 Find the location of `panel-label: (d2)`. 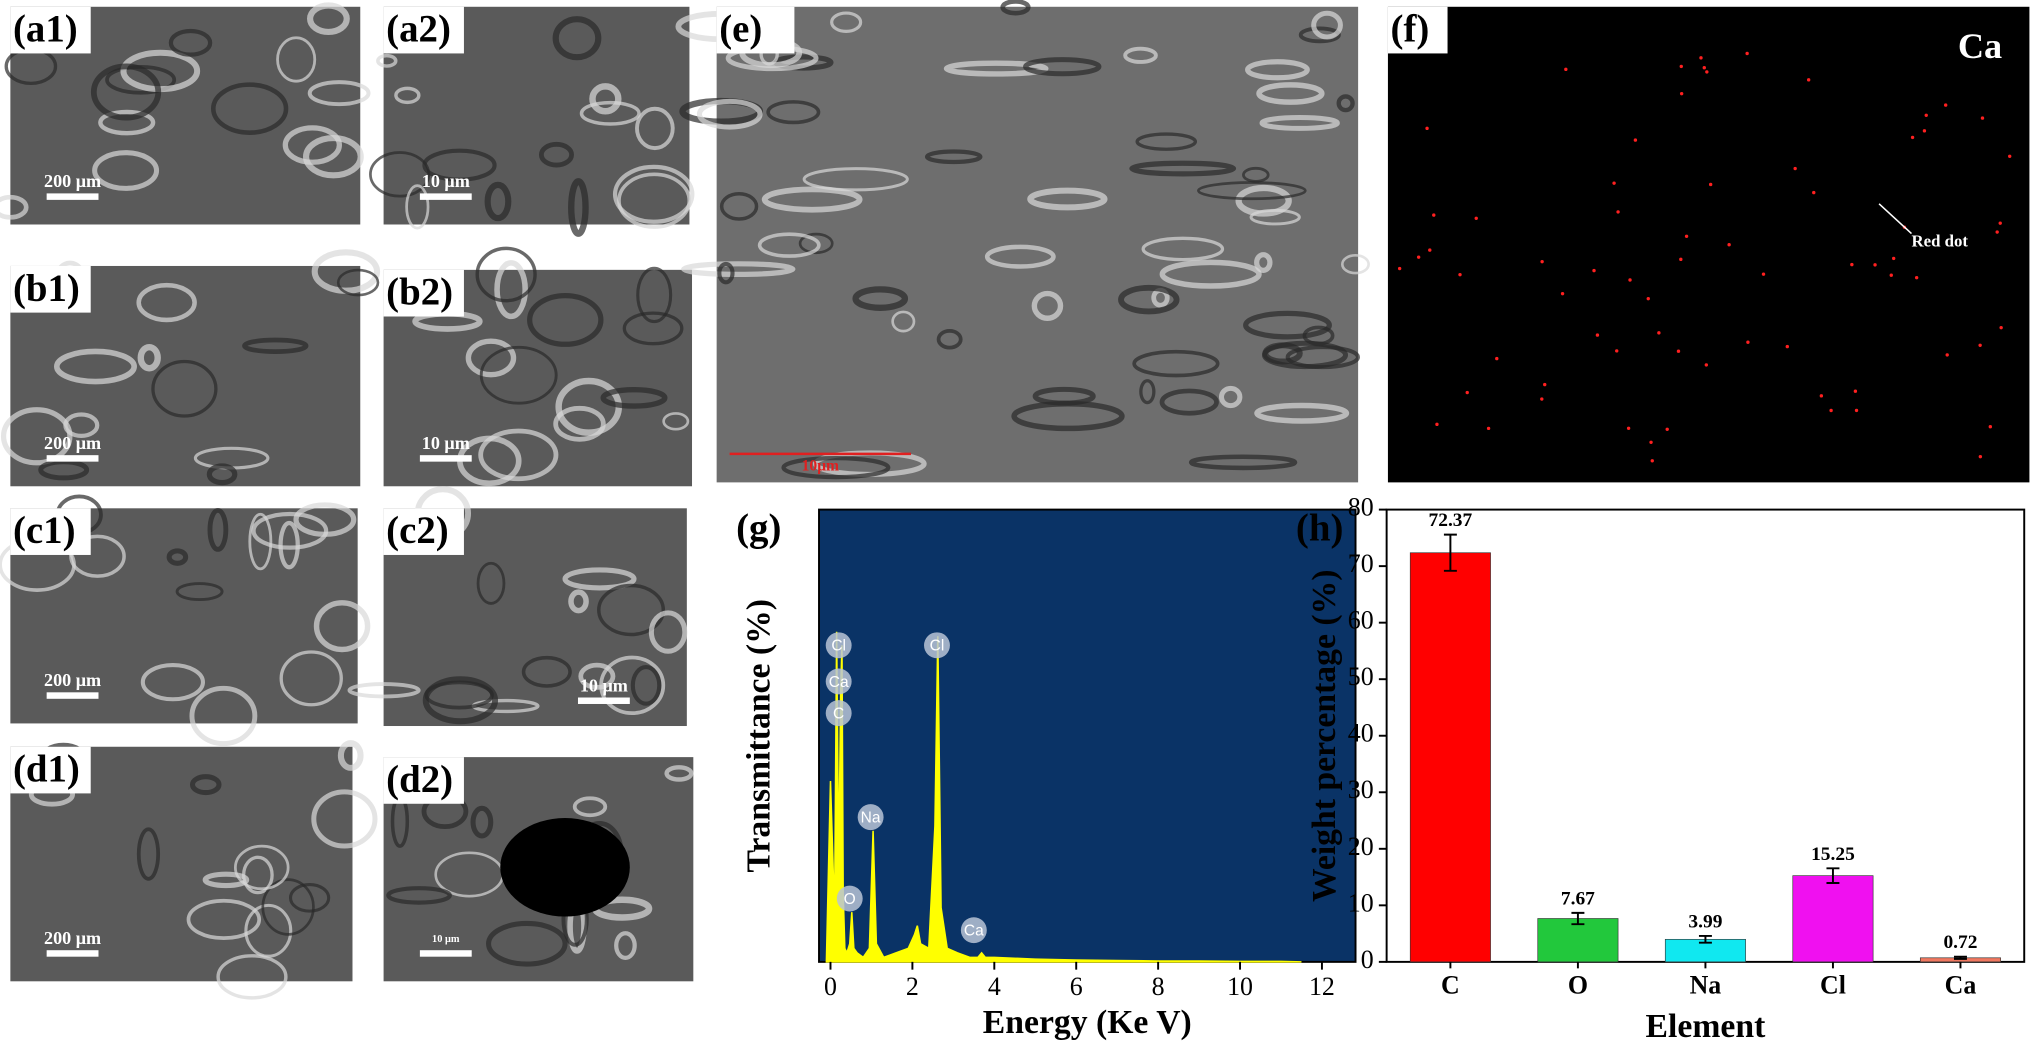

panel-label: (d2) is located at coordinates (419, 779).